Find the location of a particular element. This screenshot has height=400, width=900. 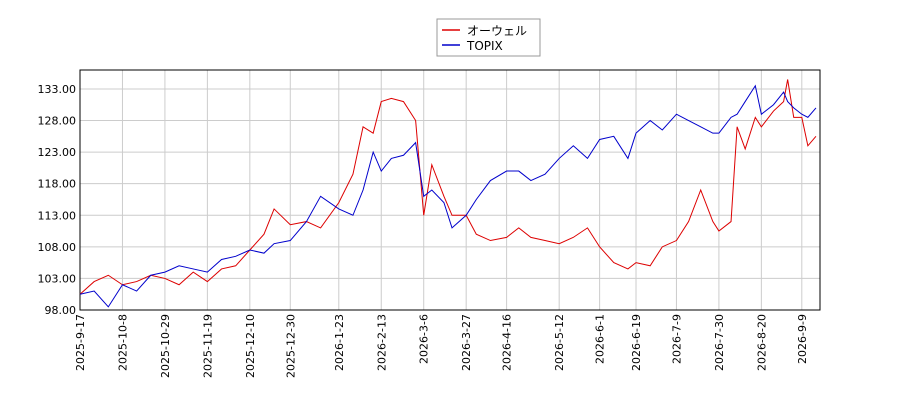

x-tick-label: 2026-8-20 is located at coordinates (761, 342).